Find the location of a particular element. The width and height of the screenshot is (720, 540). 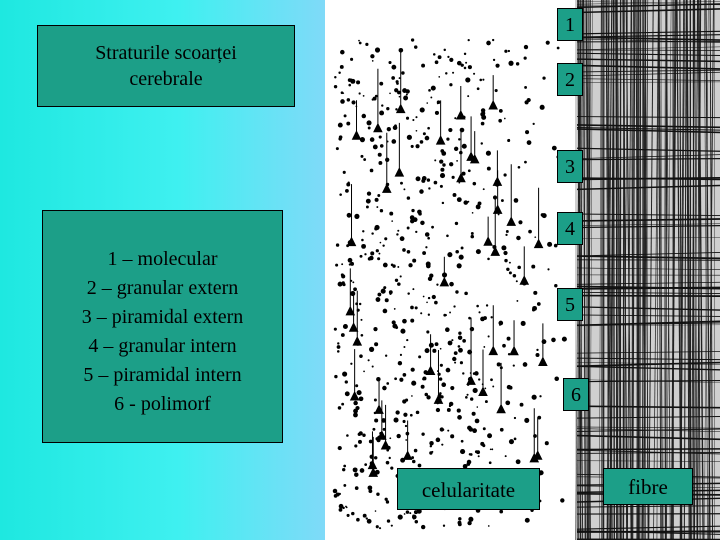

legend-line: 2 – granular extern is located at coordinates (162, 288).